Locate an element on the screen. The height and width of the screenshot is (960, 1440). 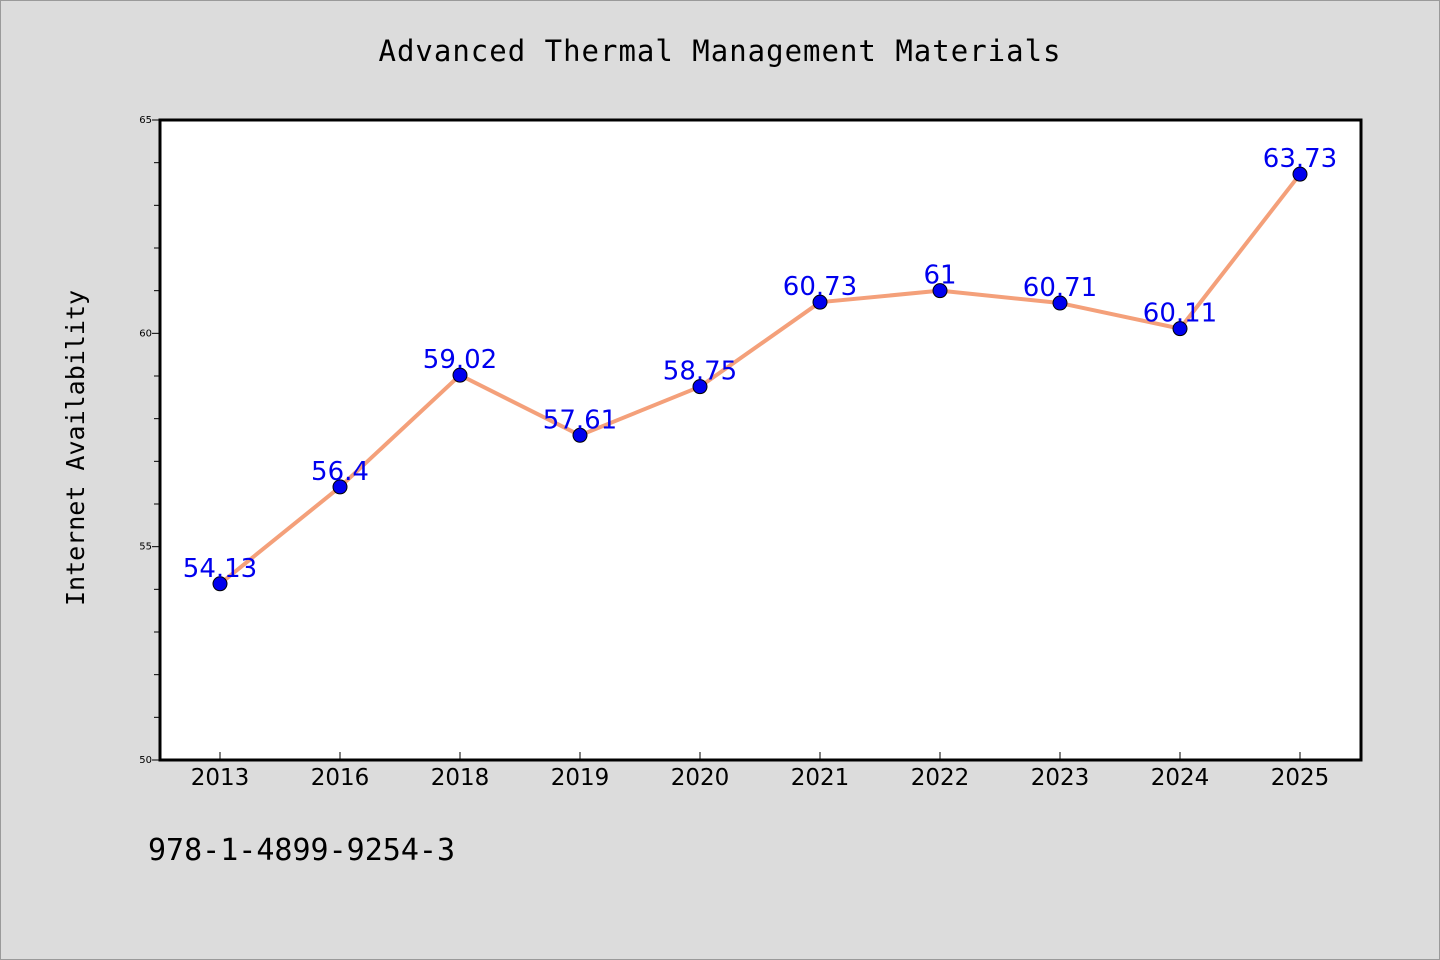
x-tick-label: 2018 is located at coordinates (460, 778).